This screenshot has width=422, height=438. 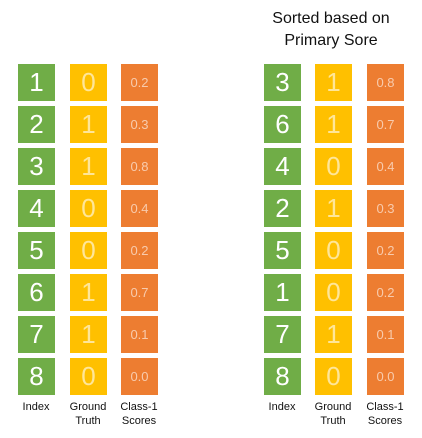 What do you see at coordinates (331, 30) in the screenshot?
I see `sorted-title: Sorted based on Primary Sore` at bounding box center [331, 30].